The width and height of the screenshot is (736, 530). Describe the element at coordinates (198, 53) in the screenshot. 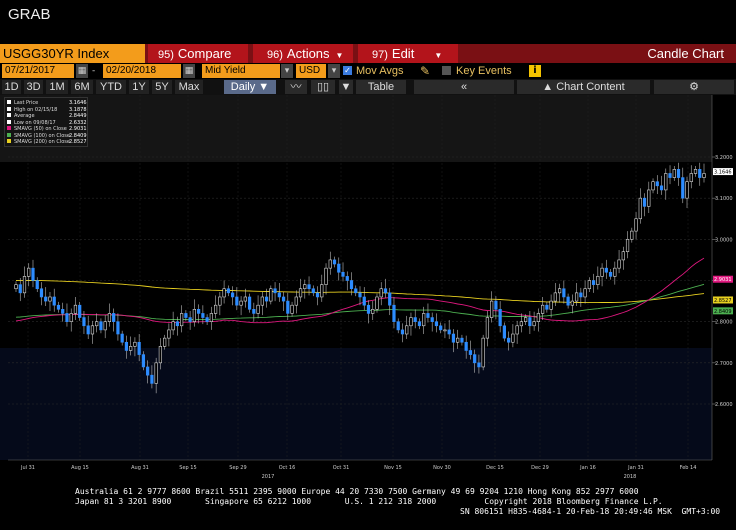

I see `compare-button: 95) Compare` at that location.